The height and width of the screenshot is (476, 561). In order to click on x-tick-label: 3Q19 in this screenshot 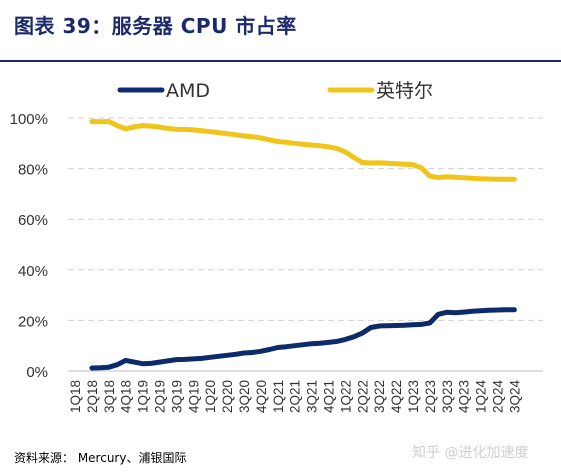, I will do `click(176, 396)`.